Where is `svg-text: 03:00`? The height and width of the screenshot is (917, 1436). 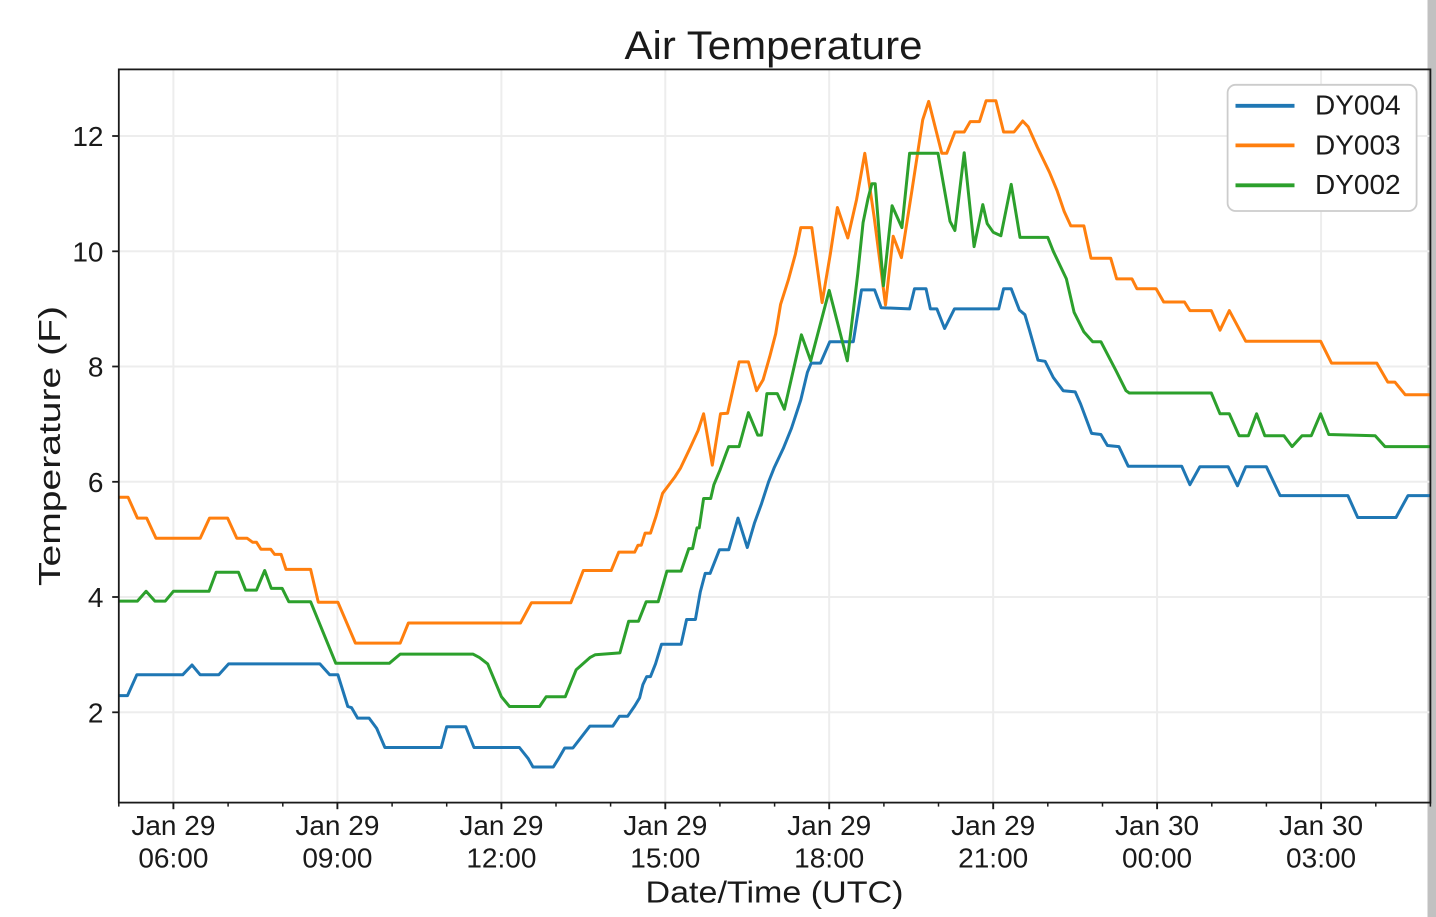
svg-text: 03:00 is located at coordinates (1321, 858).